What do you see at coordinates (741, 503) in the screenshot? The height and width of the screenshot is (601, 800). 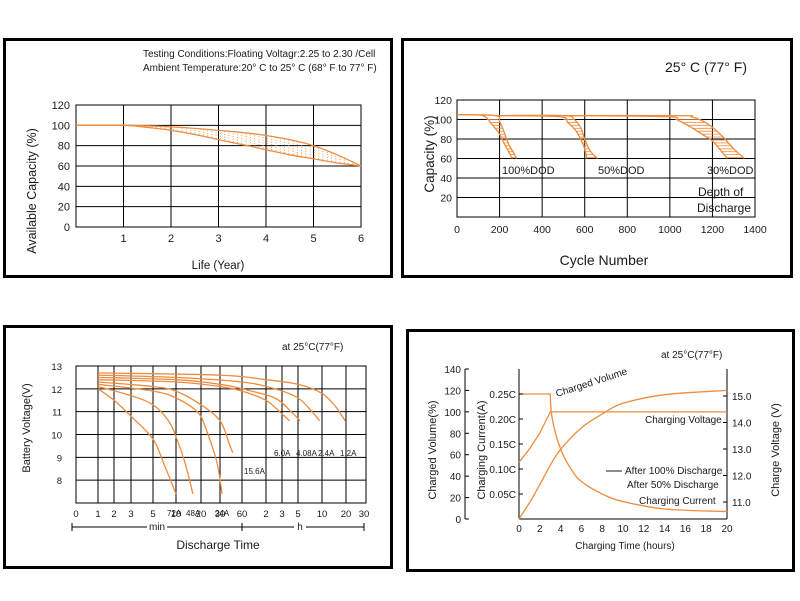 I see `y3-tick-label: 11.0` at bounding box center [741, 503].